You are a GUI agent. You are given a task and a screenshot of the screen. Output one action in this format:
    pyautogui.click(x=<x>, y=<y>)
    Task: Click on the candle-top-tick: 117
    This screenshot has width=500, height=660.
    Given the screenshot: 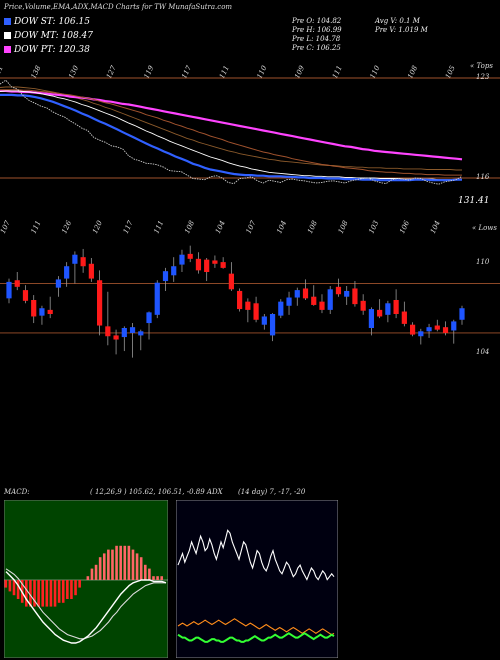 What is the action you would take?
    pyautogui.click(x=128, y=227)
    